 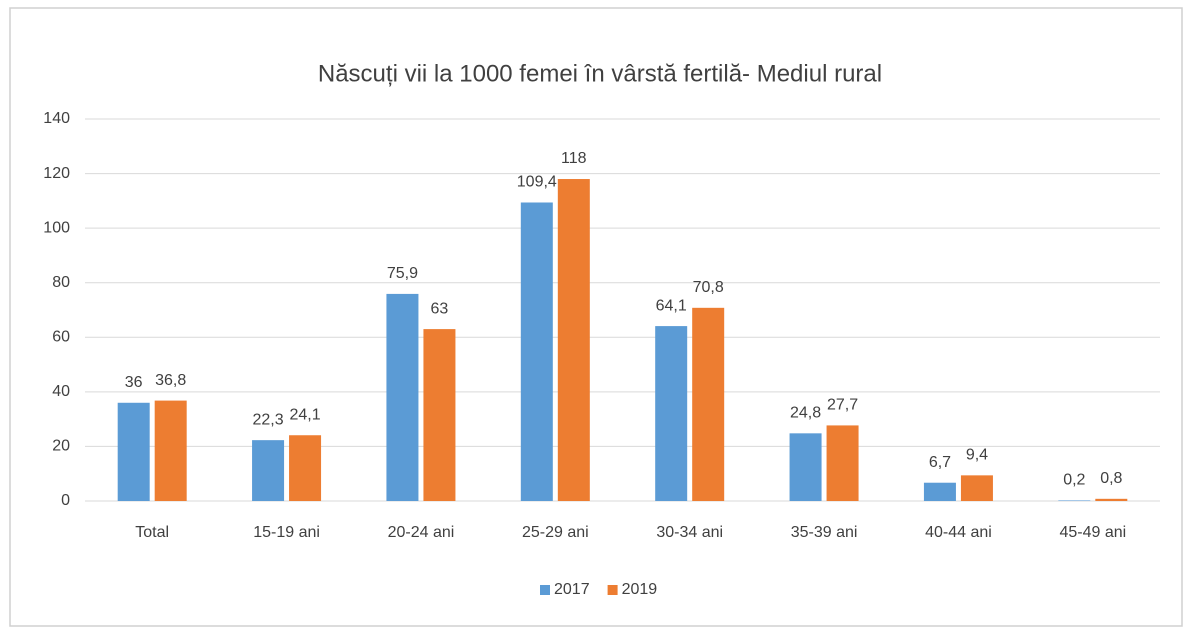 What do you see at coordinates (61, 282) in the screenshot?
I see `y-tick-label: 80` at bounding box center [61, 282].